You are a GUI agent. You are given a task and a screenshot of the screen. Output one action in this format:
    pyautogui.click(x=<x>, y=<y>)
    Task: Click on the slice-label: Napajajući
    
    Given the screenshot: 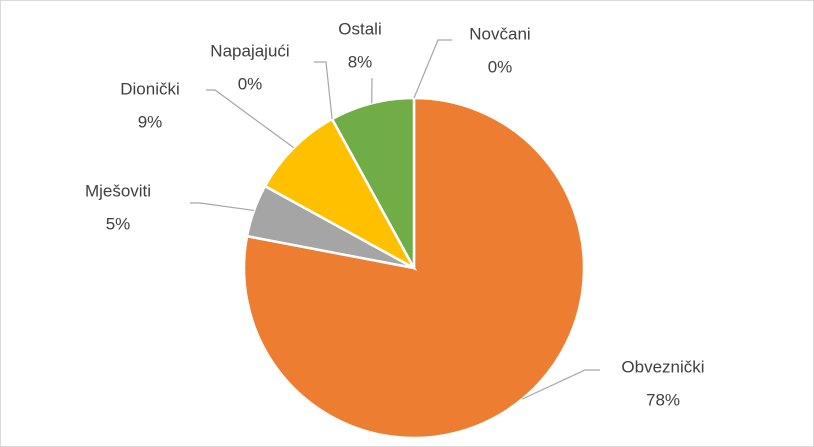 What is the action you would take?
    pyautogui.click(x=249, y=50)
    